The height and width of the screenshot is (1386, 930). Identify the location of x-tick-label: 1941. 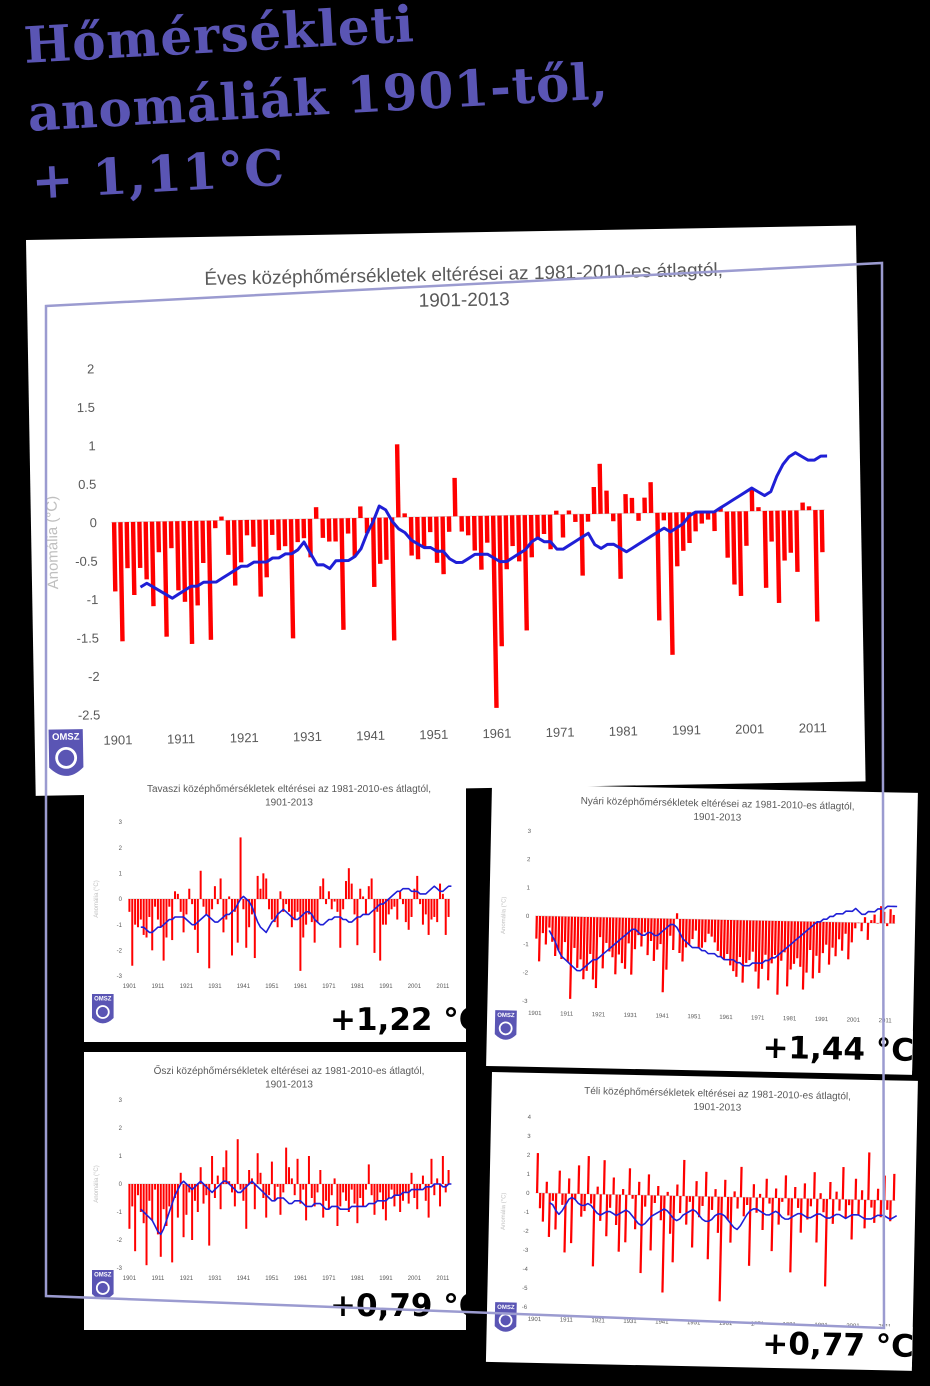
(662, 1322).